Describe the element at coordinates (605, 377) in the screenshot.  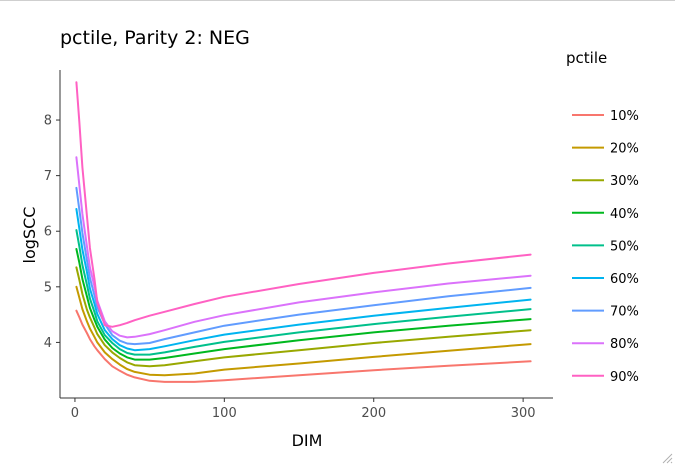
I see `legend-item: 90%` at that location.